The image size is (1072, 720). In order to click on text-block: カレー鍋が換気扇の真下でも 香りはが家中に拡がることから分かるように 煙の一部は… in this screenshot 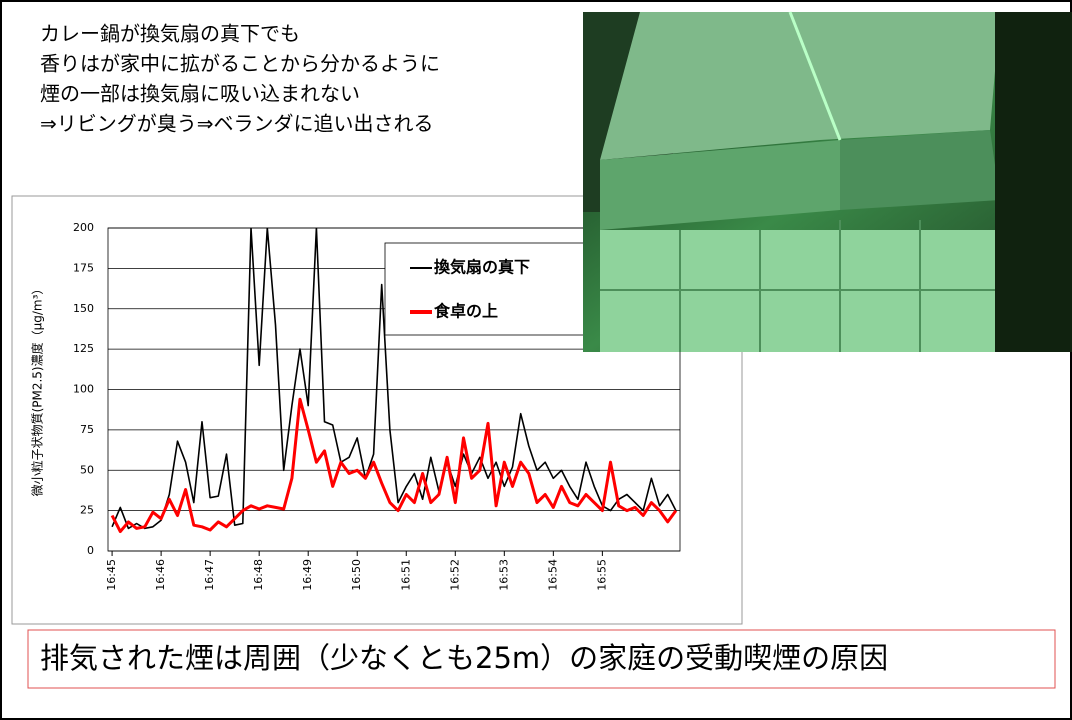, I will do `click(240, 79)`.